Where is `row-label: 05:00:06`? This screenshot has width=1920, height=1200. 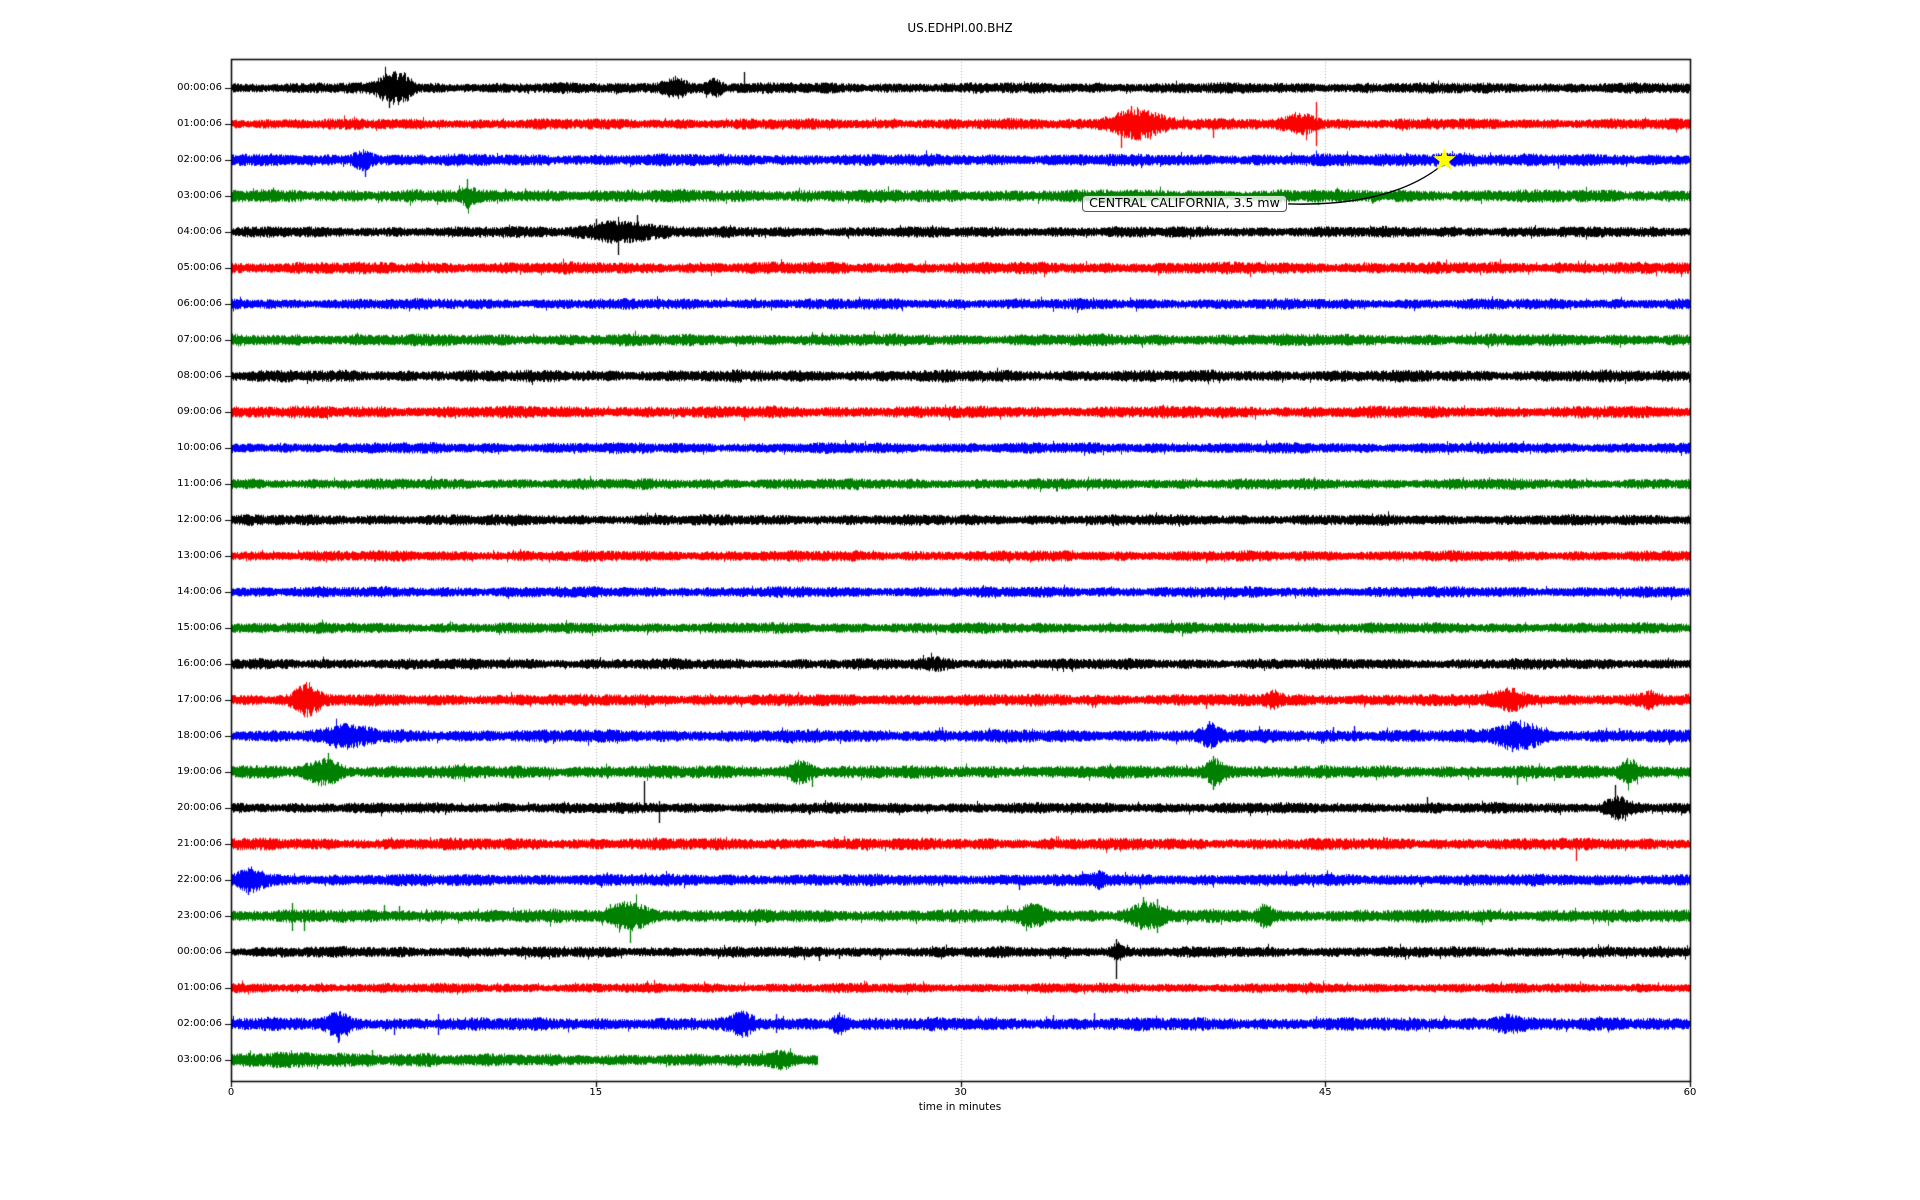 row-label: 05:00:06 is located at coordinates (199, 267).